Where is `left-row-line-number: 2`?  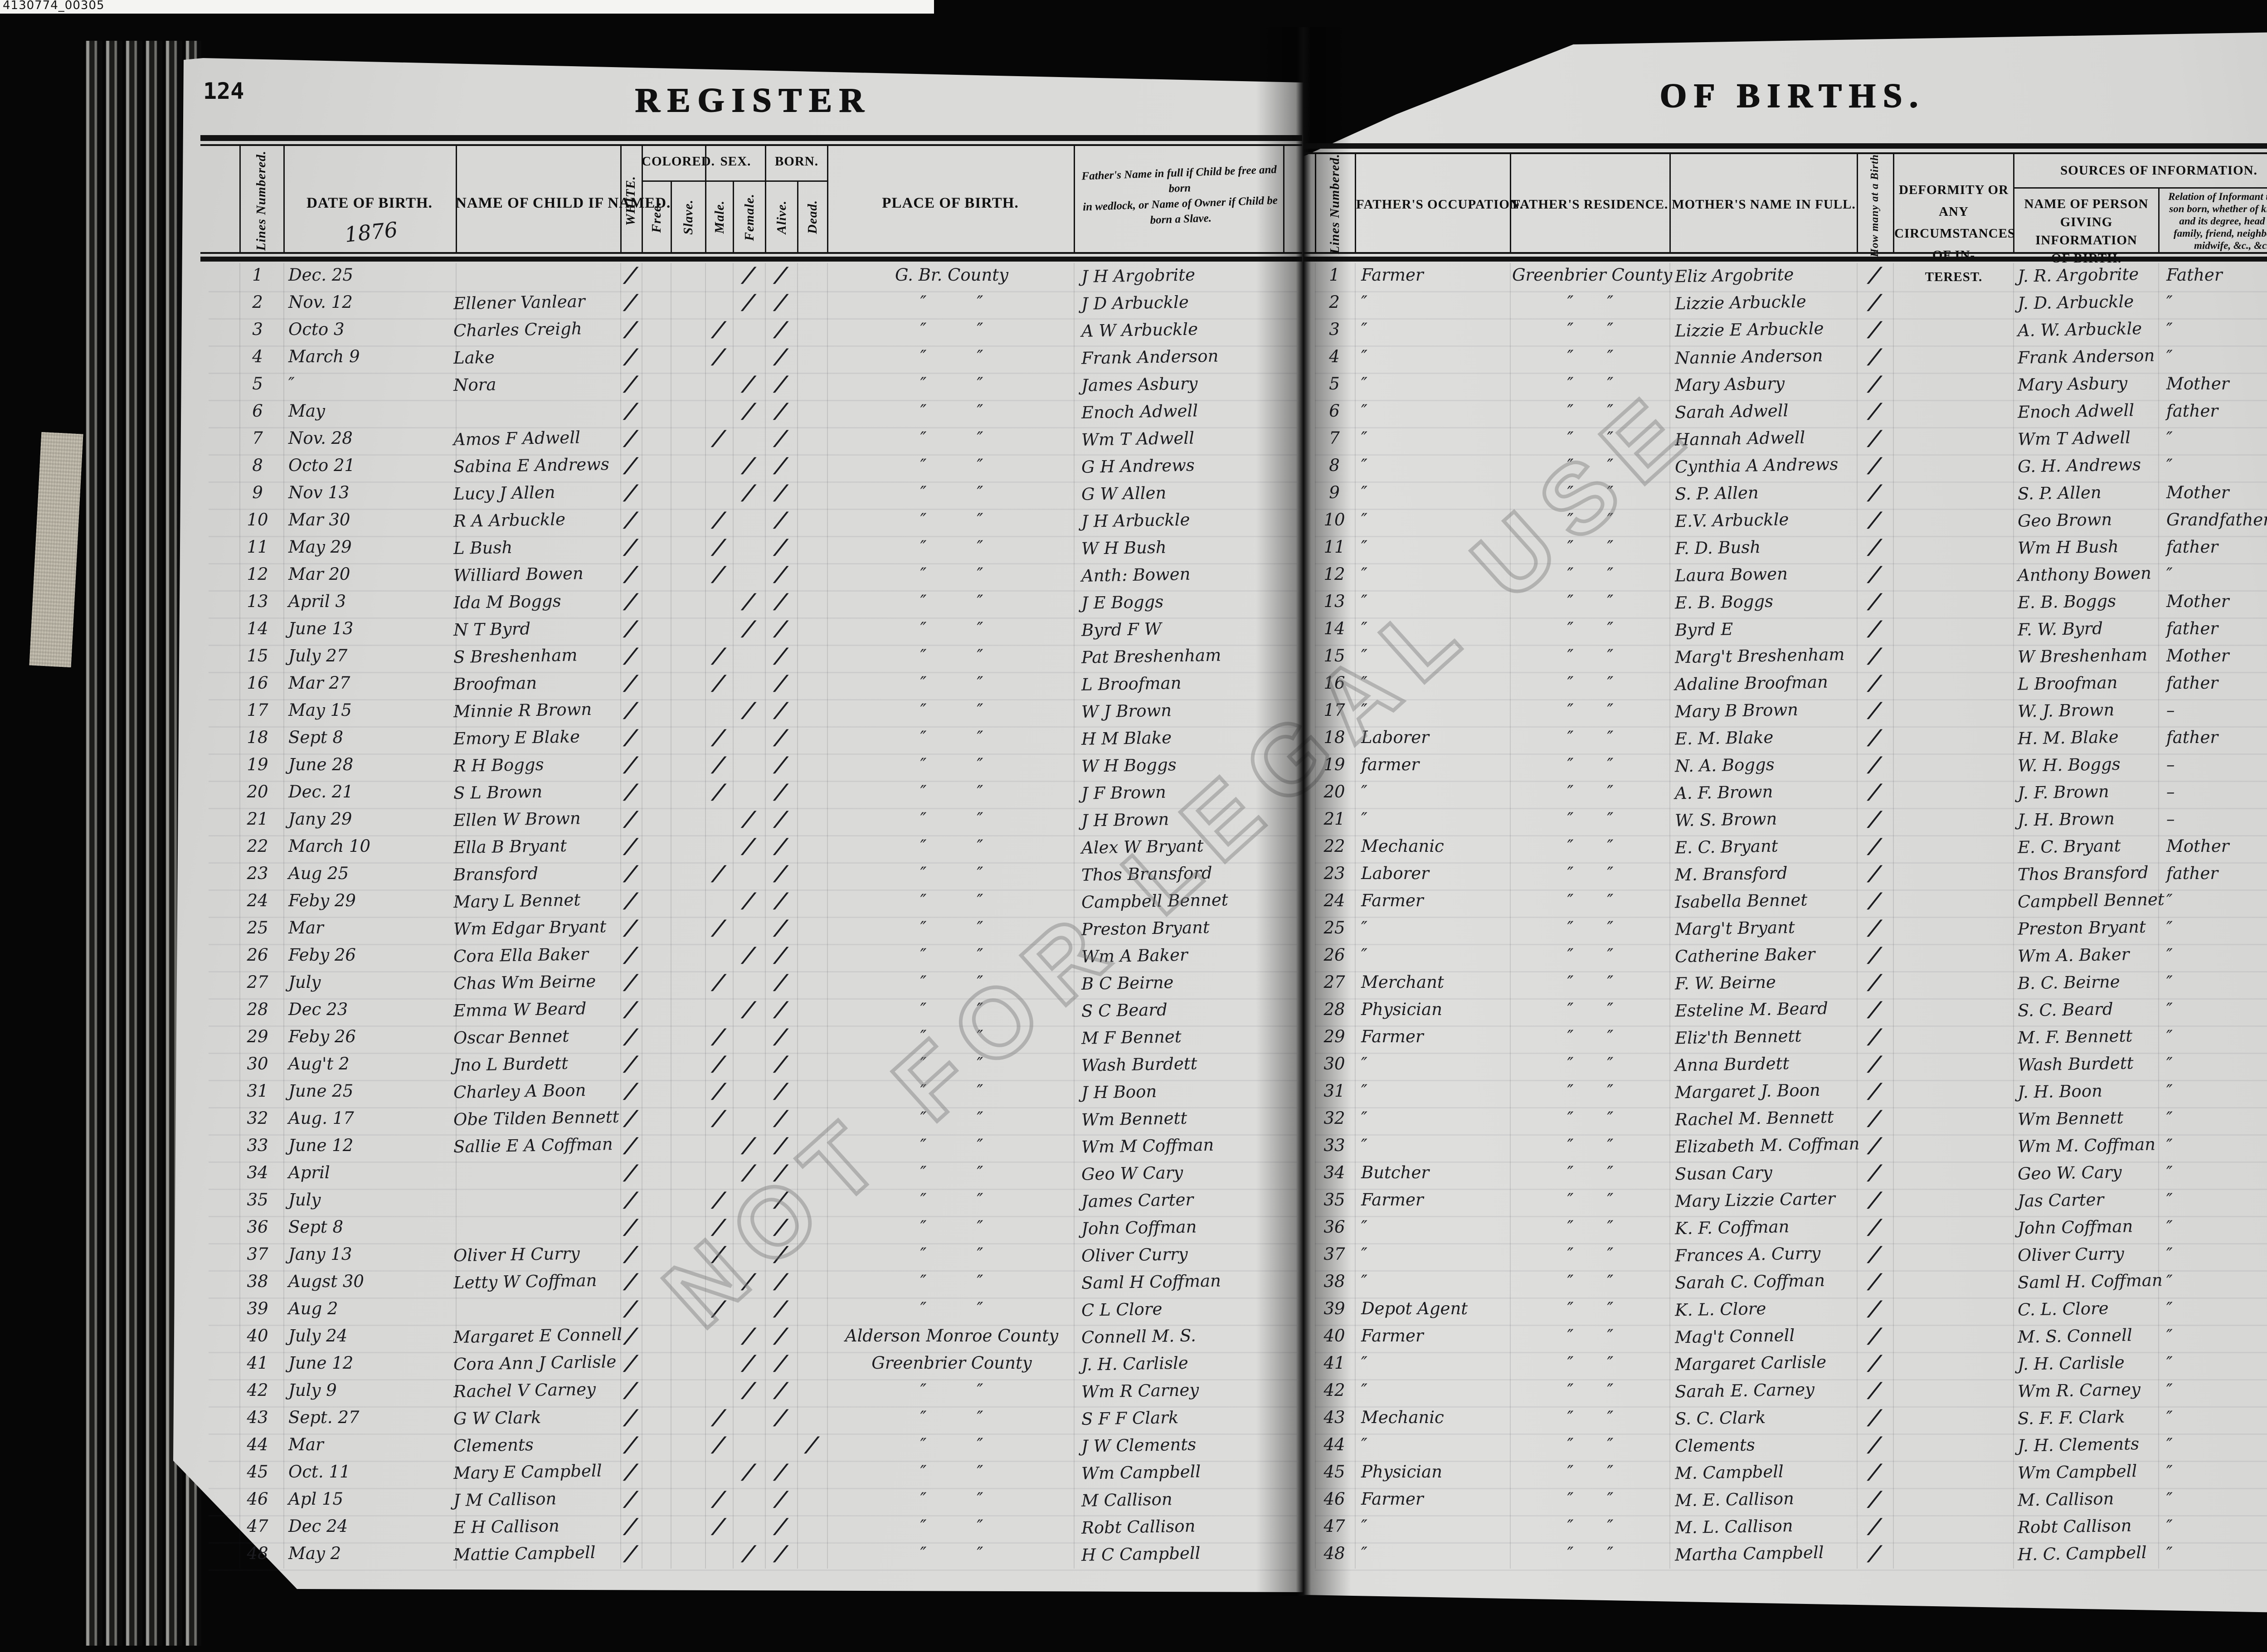
left-row-line-number: 2 is located at coordinates (258, 302).